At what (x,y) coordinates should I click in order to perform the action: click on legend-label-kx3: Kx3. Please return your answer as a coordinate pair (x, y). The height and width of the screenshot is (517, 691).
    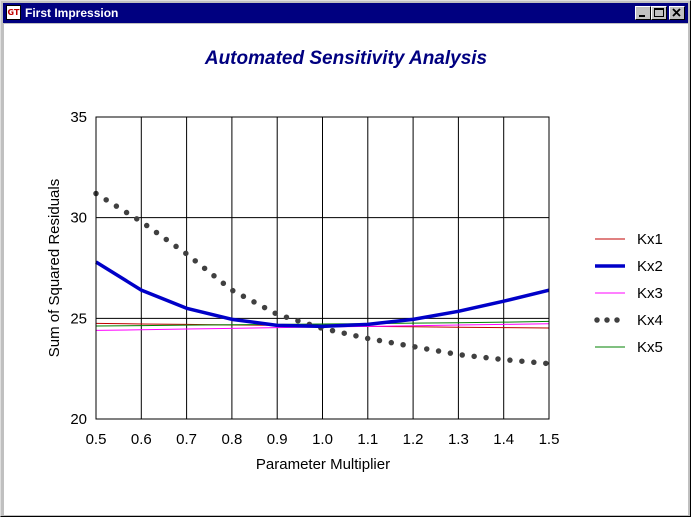
    Looking at the image, I should click on (650, 293).